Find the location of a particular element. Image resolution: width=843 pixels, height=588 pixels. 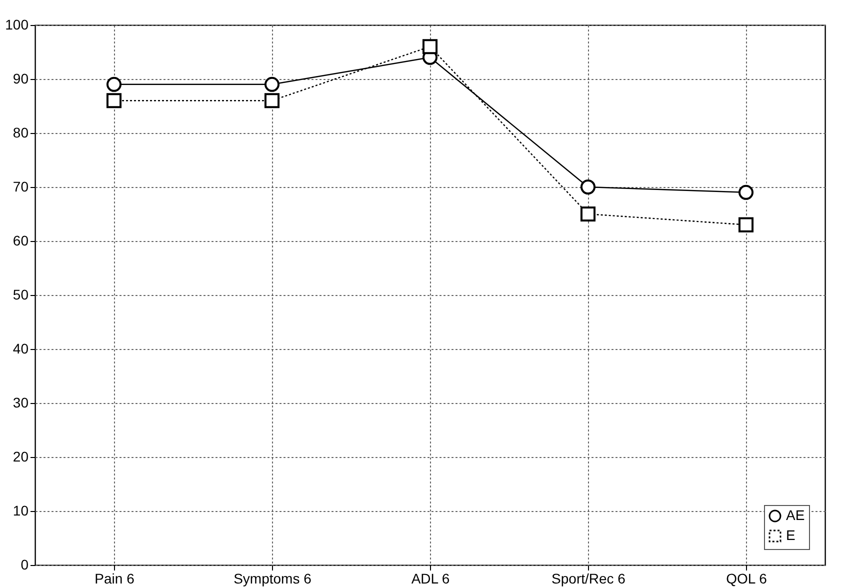

x-tick-label: Pain 6 is located at coordinates (114, 578).